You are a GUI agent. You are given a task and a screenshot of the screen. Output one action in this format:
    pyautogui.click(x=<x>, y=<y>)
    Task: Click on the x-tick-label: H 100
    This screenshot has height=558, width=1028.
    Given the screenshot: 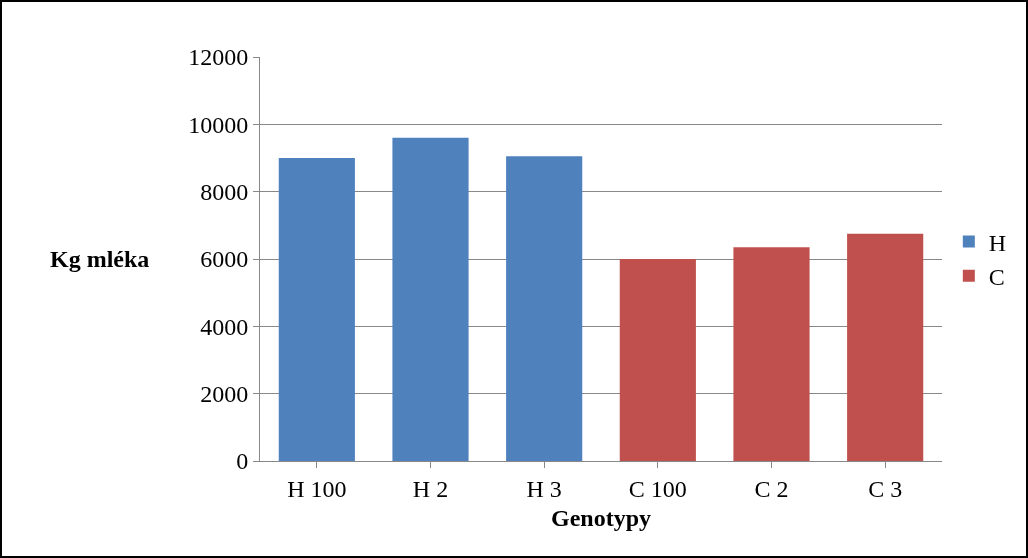 What is the action you would take?
    pyautogui.click(x=317, y=488)
    